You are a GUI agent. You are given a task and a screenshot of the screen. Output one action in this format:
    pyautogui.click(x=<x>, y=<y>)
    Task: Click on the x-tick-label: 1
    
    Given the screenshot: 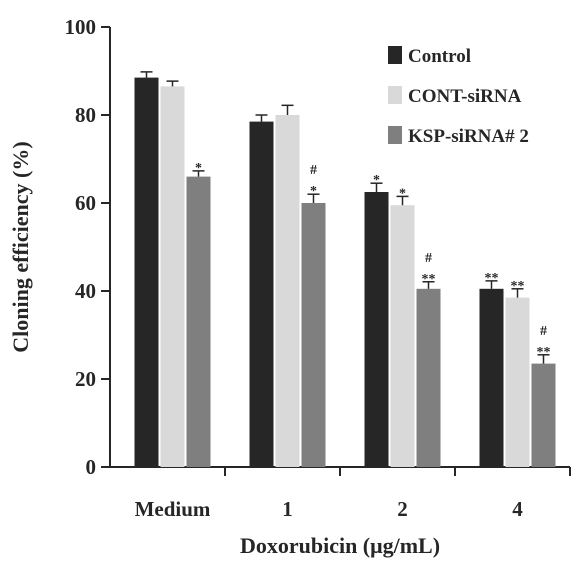 What is the action you would take?
    pyautogui.click(x=287, y=509)
    